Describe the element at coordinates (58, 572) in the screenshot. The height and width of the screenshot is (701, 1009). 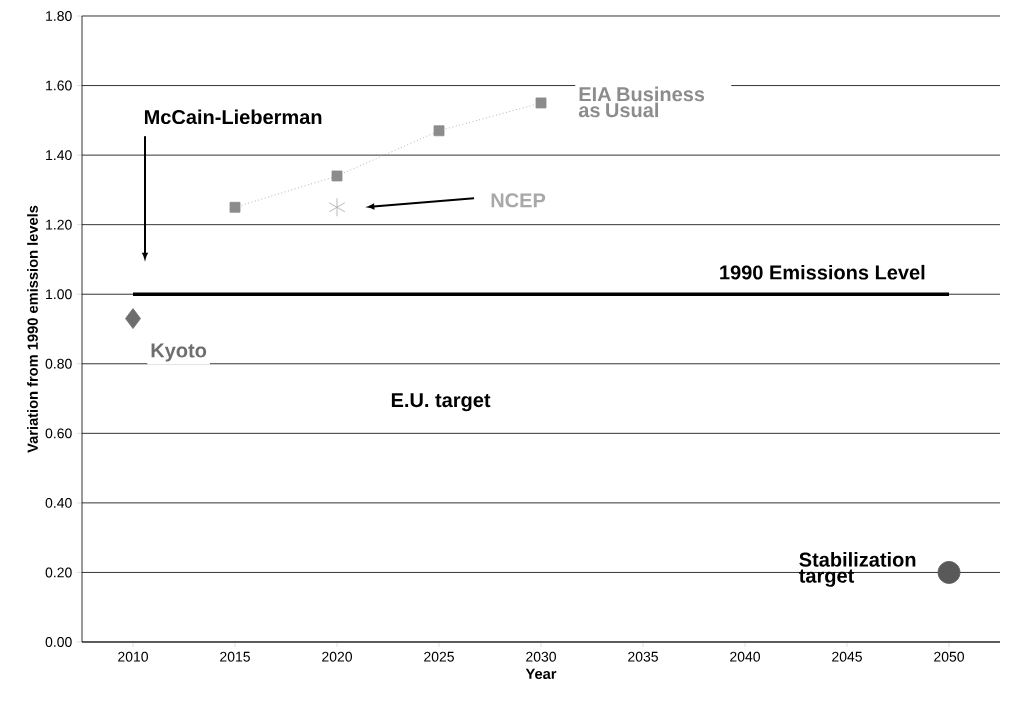
I see `y-tick-label: 0.20` at that location.